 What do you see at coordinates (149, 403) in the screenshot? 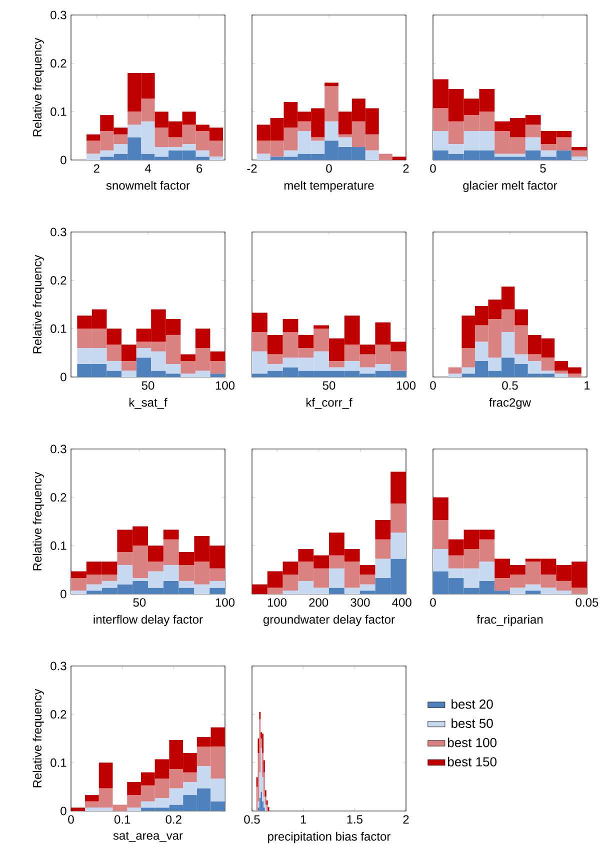
I see `x-axis-title: k_sat_f` at bounding box center [149, 403].